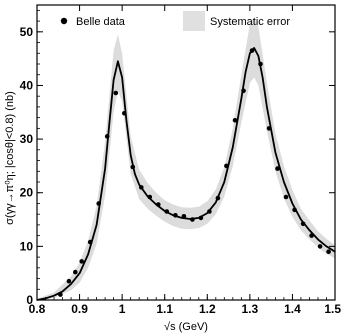 The height and width of the screenshot is (335, 341). I want to click on y-tick-label: 40, so click(27, 85).